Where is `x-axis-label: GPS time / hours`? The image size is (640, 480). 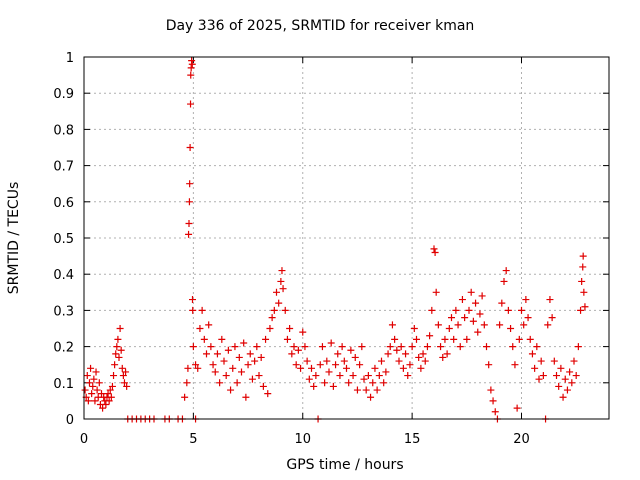
x-axis-label: GPS time / hours is located at coordinates (345, 465).